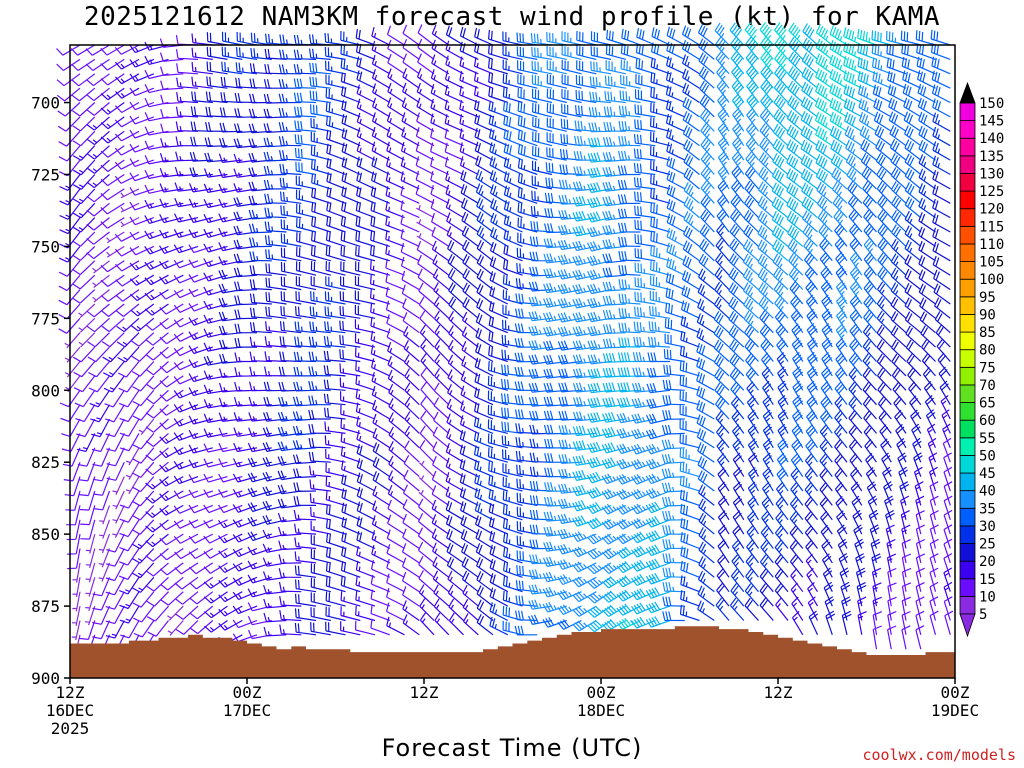 This screenshot has width=1024, height=768. Describe the element at coordinates (45, 462) in the screenshot. I see `y-tick-label: 825` at that location.